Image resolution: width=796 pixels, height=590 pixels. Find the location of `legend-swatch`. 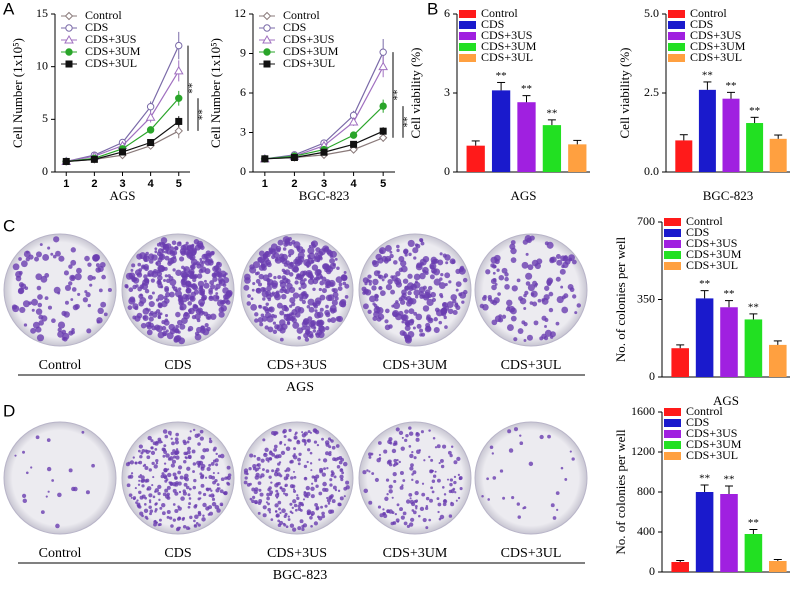

legend-swatch is located at coordinates (672, 266).